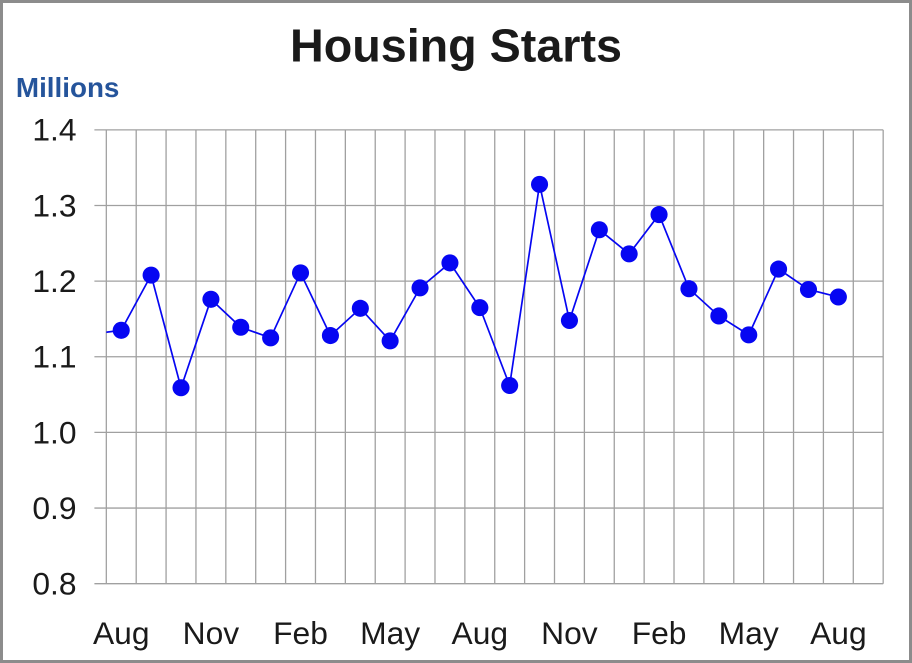  Describe the element at coordinates (54, 357) in the screenshot. I see `y-tick-label: 1.1` at that location.